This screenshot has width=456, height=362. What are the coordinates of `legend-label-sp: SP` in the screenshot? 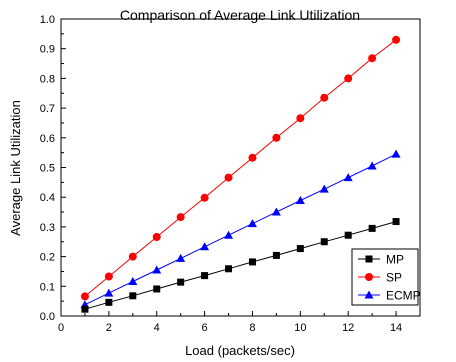 It's located at (394, 278).